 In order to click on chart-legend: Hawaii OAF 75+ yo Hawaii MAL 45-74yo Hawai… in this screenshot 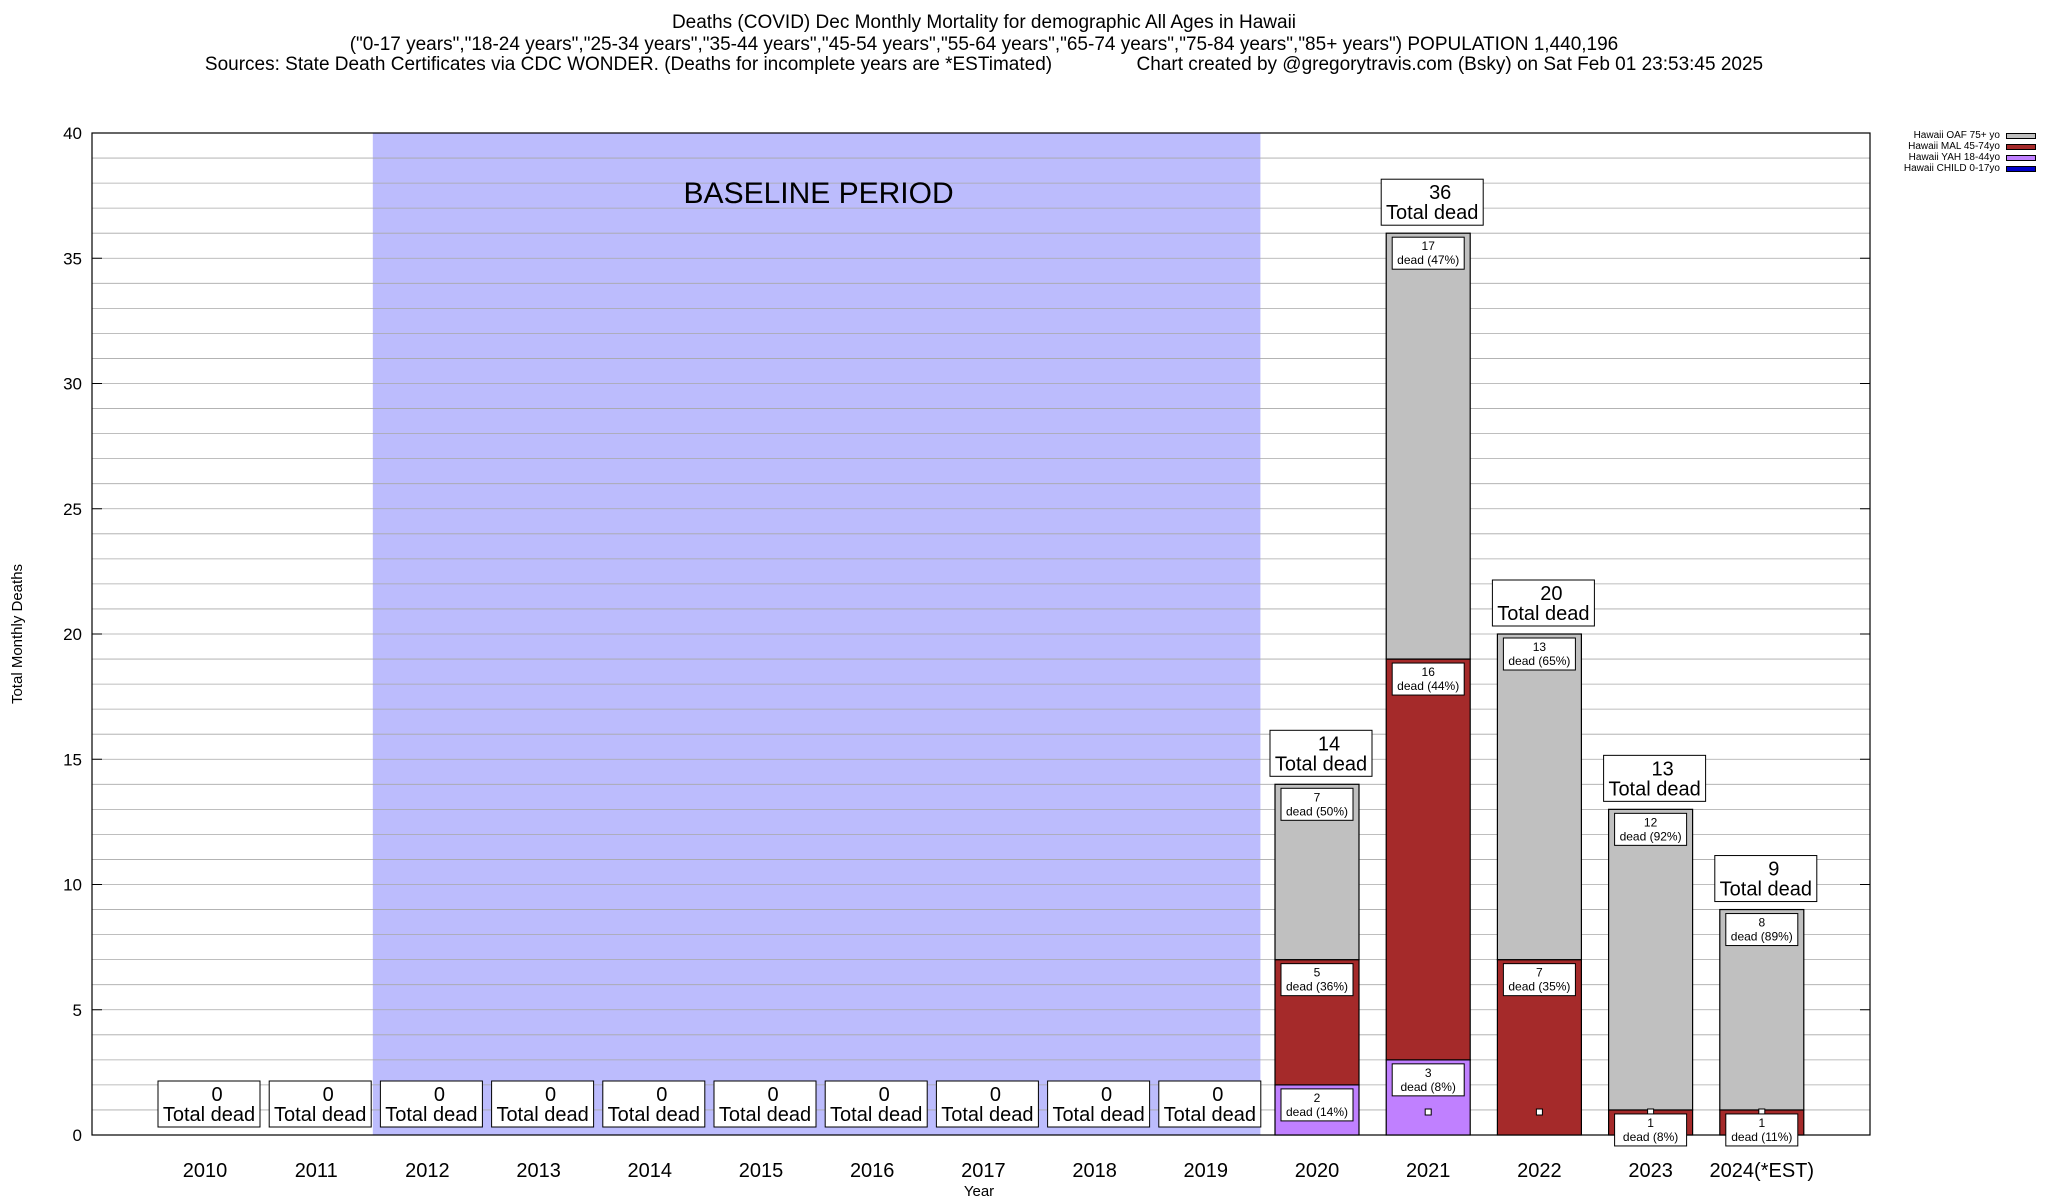, I will do `click(1970, 152)`.